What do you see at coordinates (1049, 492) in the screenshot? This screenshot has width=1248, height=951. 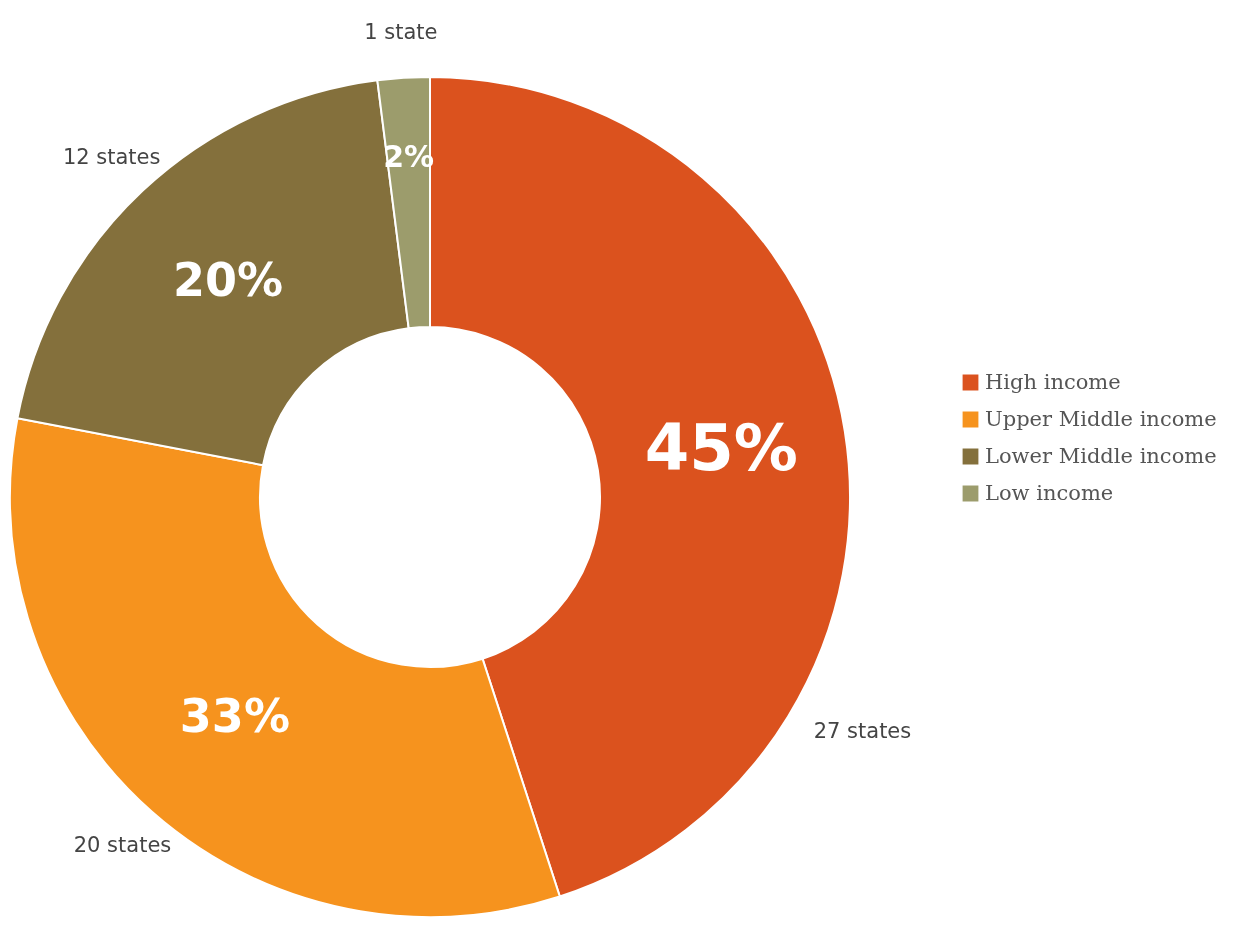 I see `legend-label: Low income` at bounding box center [1049, 492].